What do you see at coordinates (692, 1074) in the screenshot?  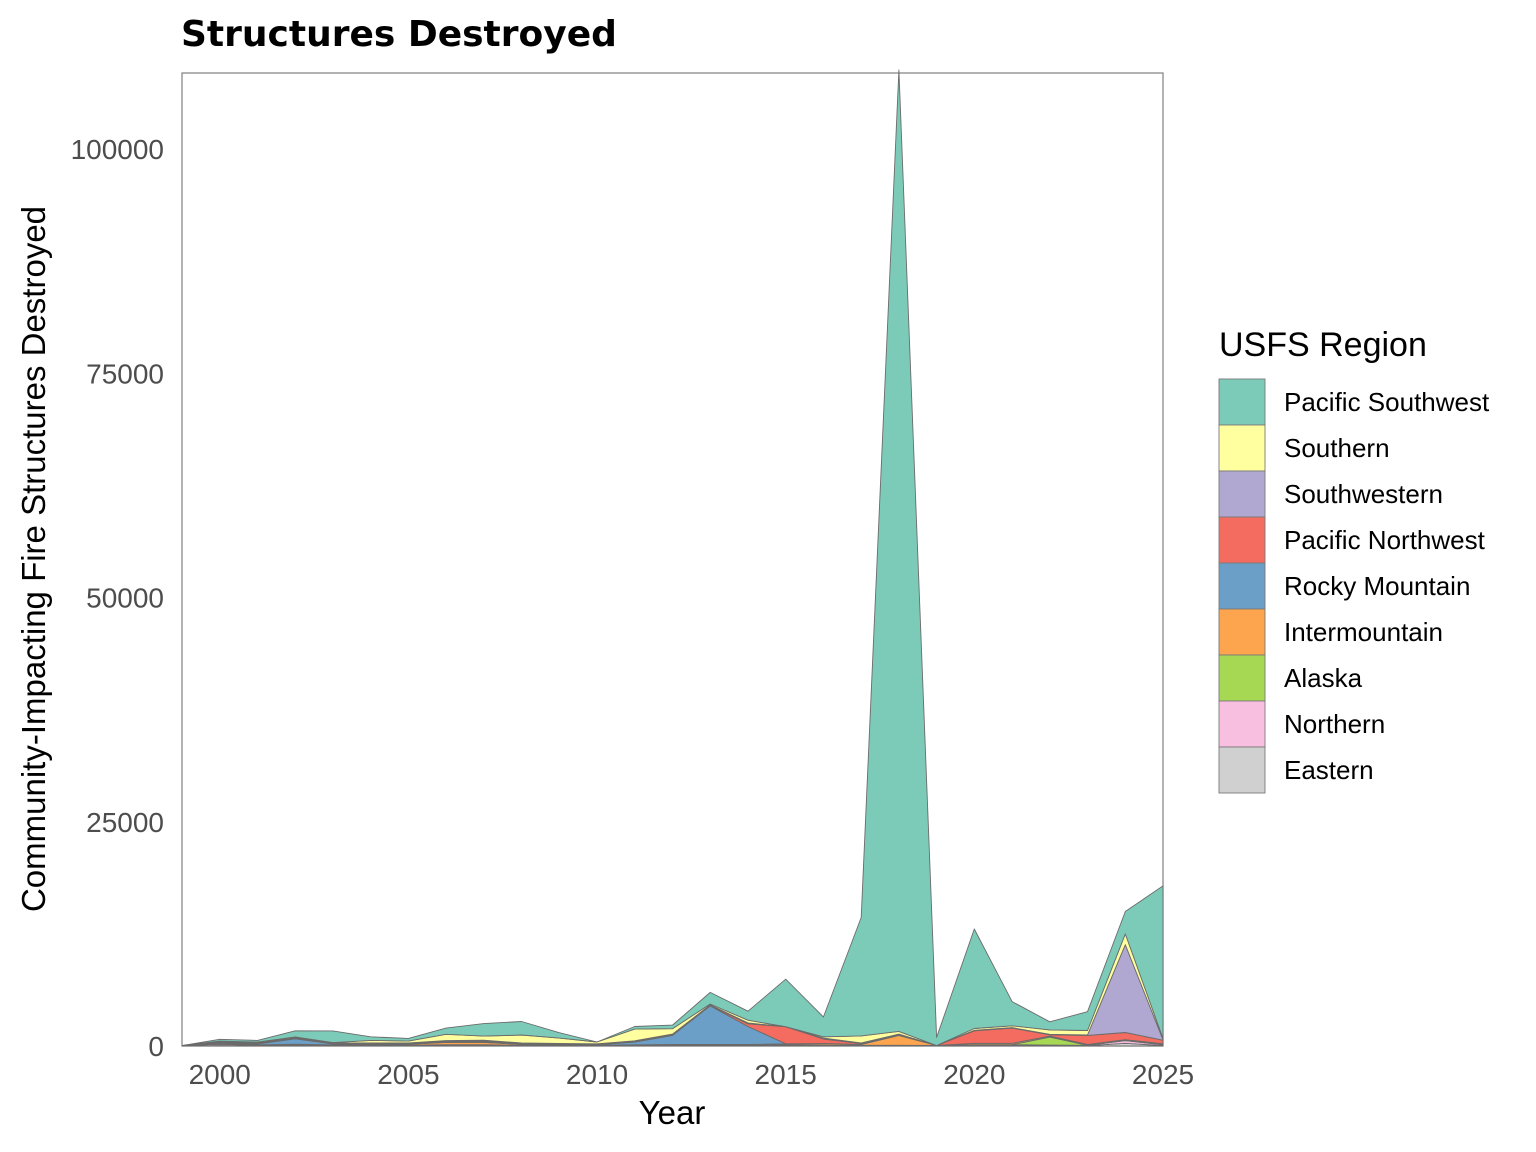 I see `x-axis-ticks: 2000 2005 2010 2015 2020 2025` at bounding box center [692, 1074].